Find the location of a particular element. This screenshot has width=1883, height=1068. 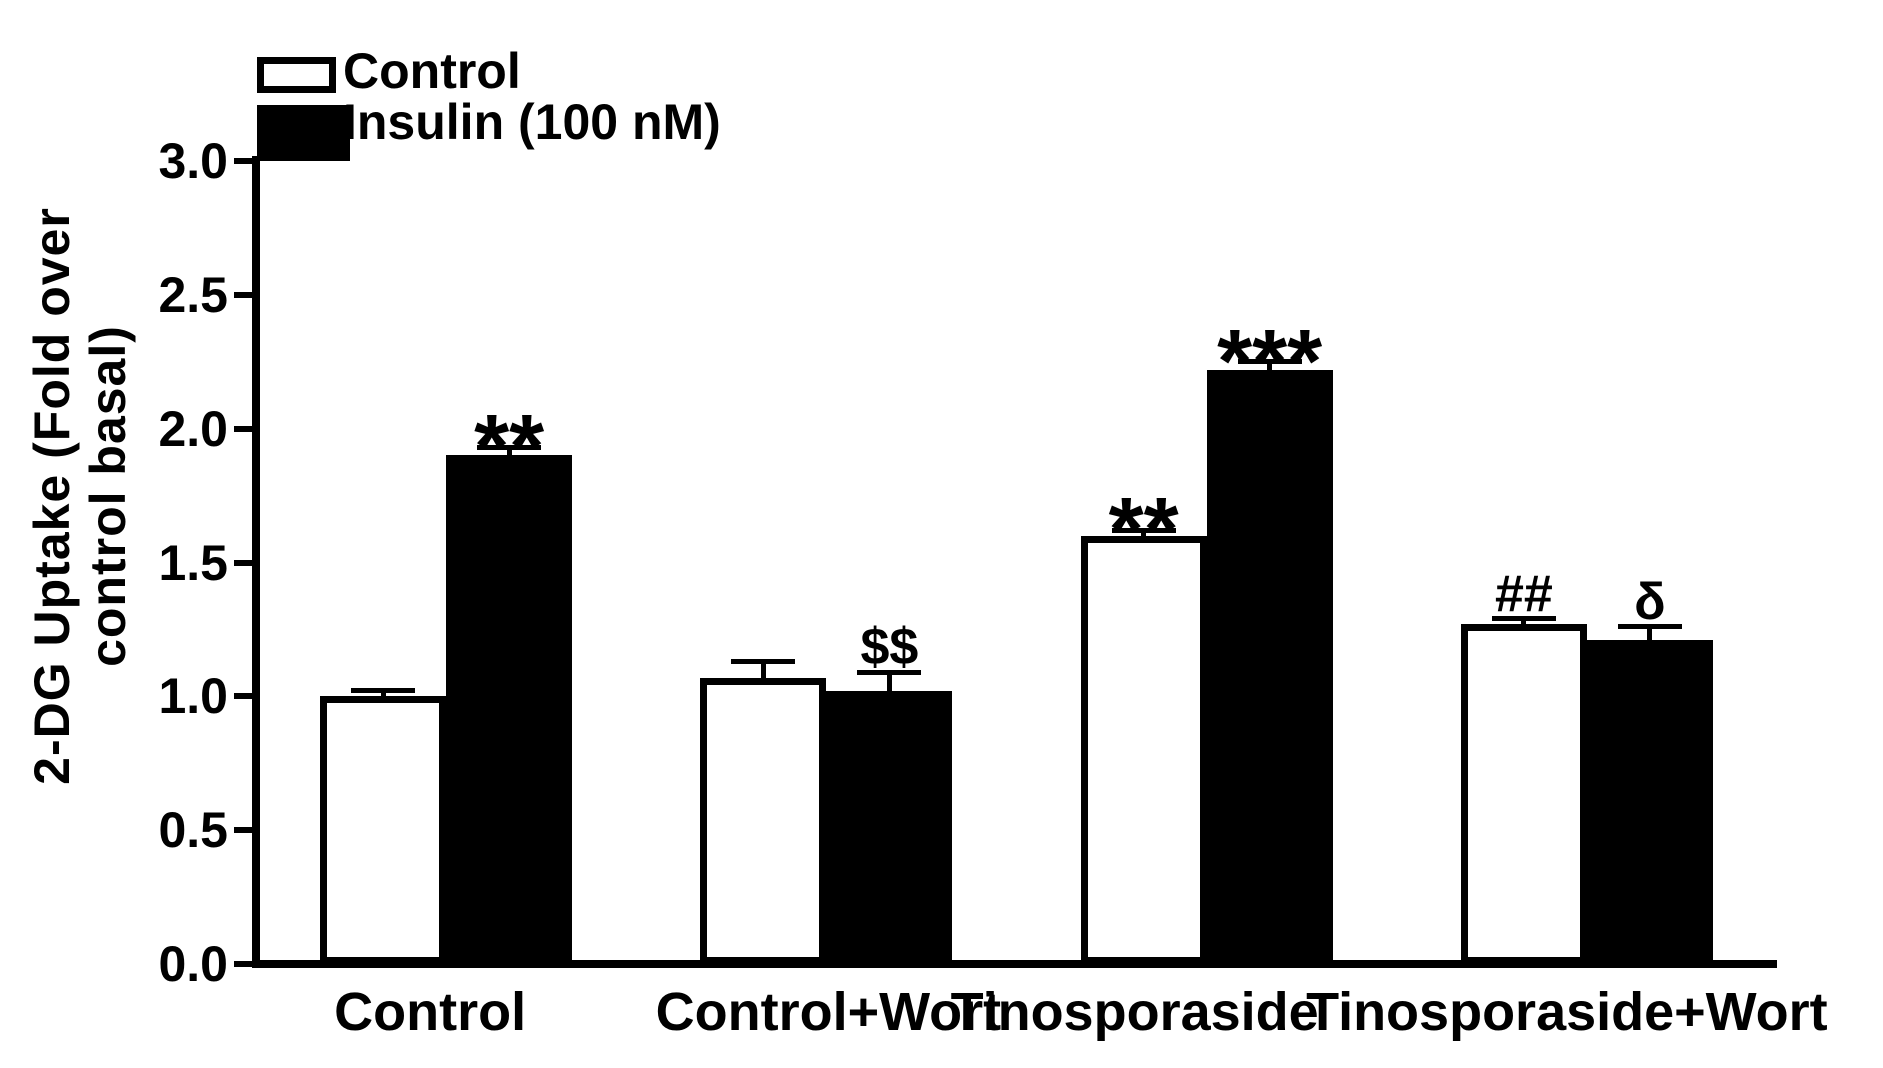

legend-label-control: Control is located at coordinates (432, 71).